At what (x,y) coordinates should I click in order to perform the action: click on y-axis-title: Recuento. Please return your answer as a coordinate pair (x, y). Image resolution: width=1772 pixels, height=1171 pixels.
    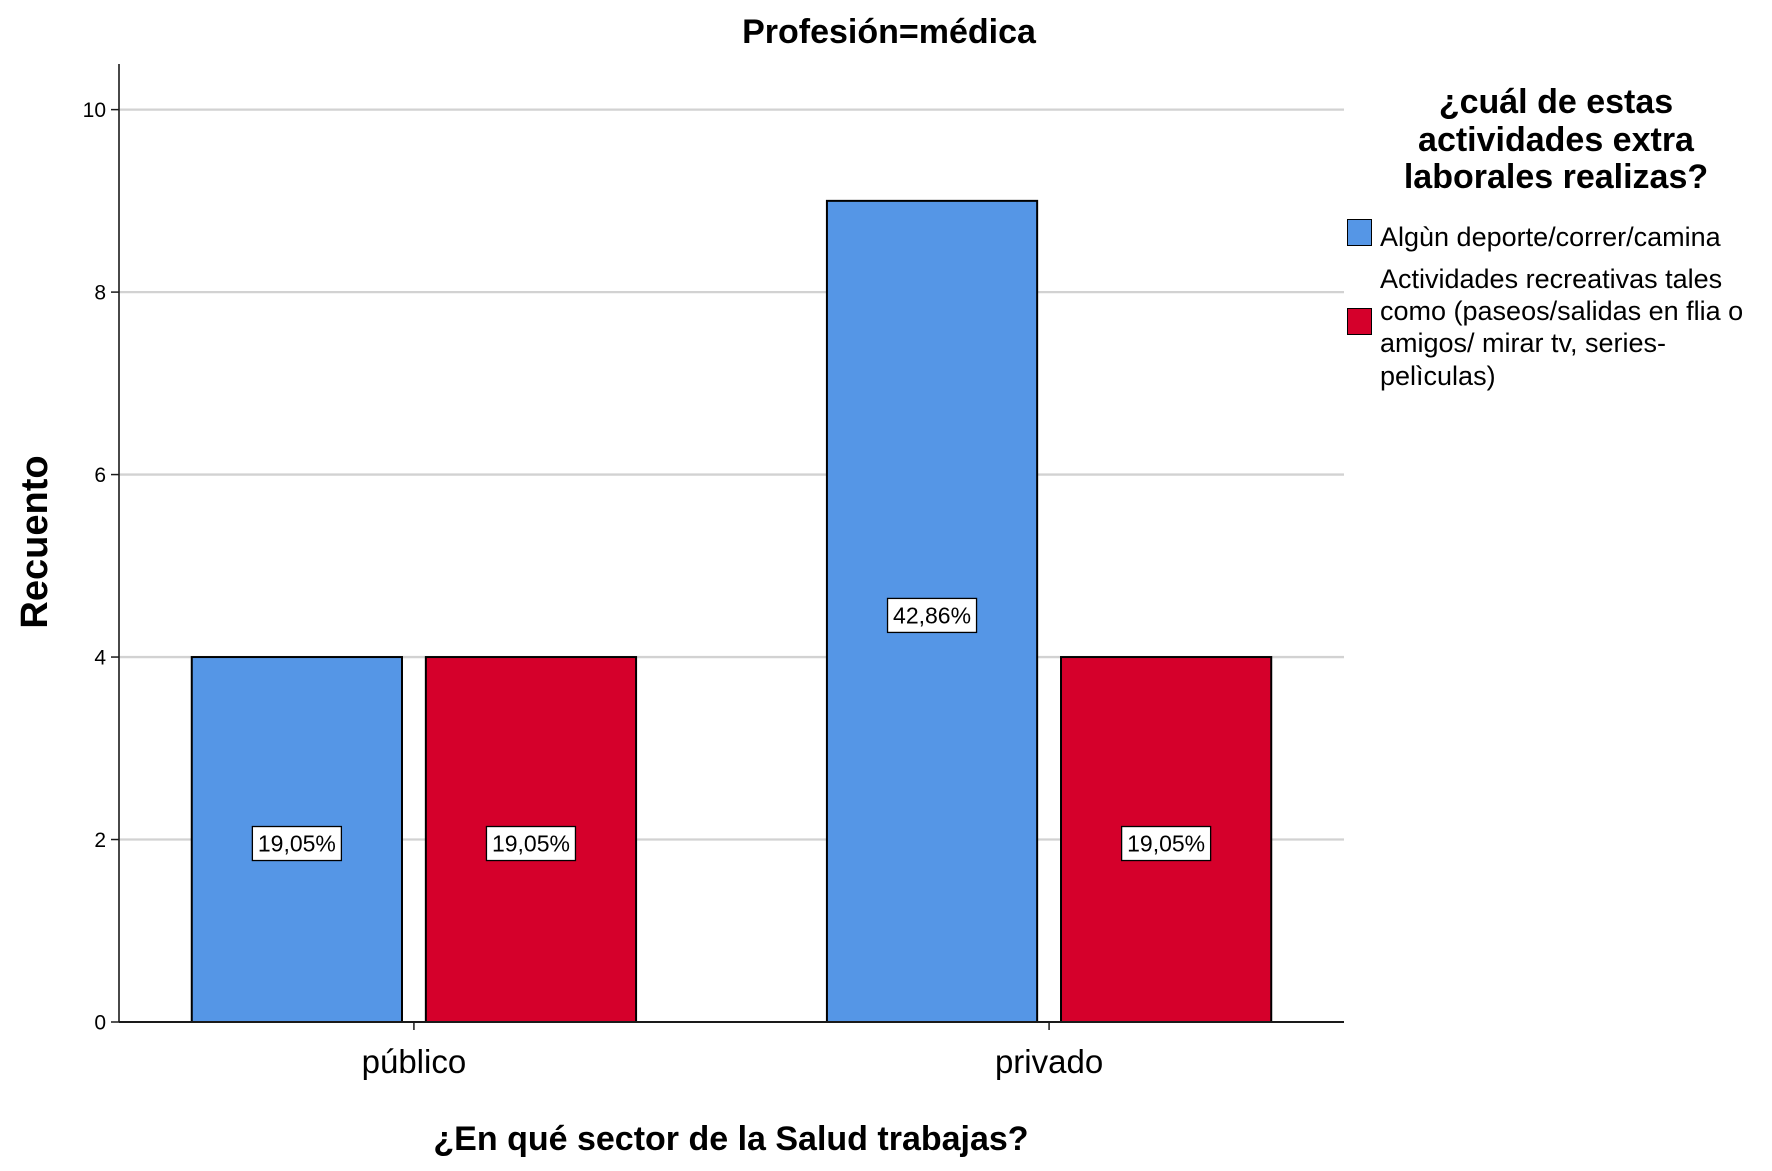
    Looking at the image, I should click on (35, 541).